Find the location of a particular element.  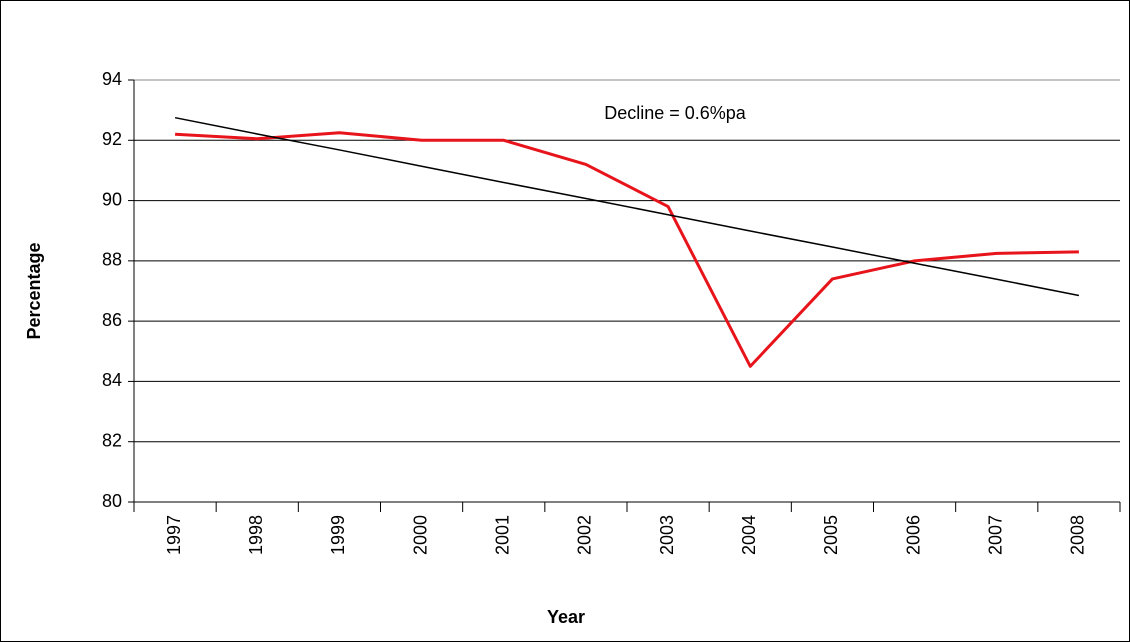

y-tick-label: 92 is located at coordinates (112, 139).